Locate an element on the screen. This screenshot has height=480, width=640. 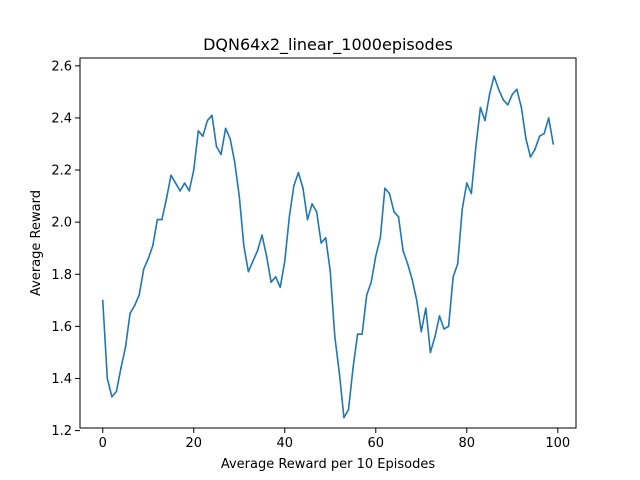
y-tick-label: 1.2 is located at coordinates (61, 431).